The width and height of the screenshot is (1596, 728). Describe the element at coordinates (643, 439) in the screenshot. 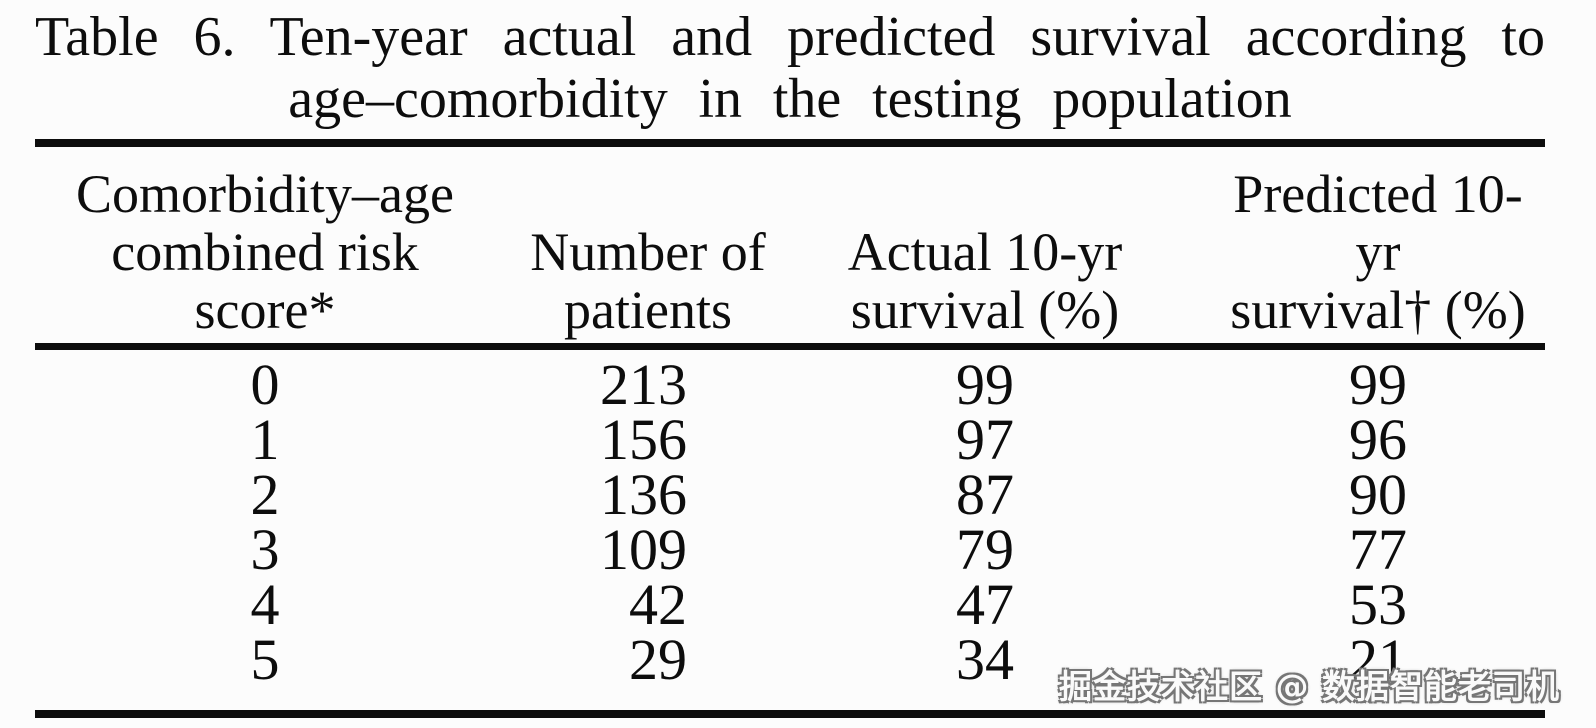

I see `cell-patients: 156` at that location.